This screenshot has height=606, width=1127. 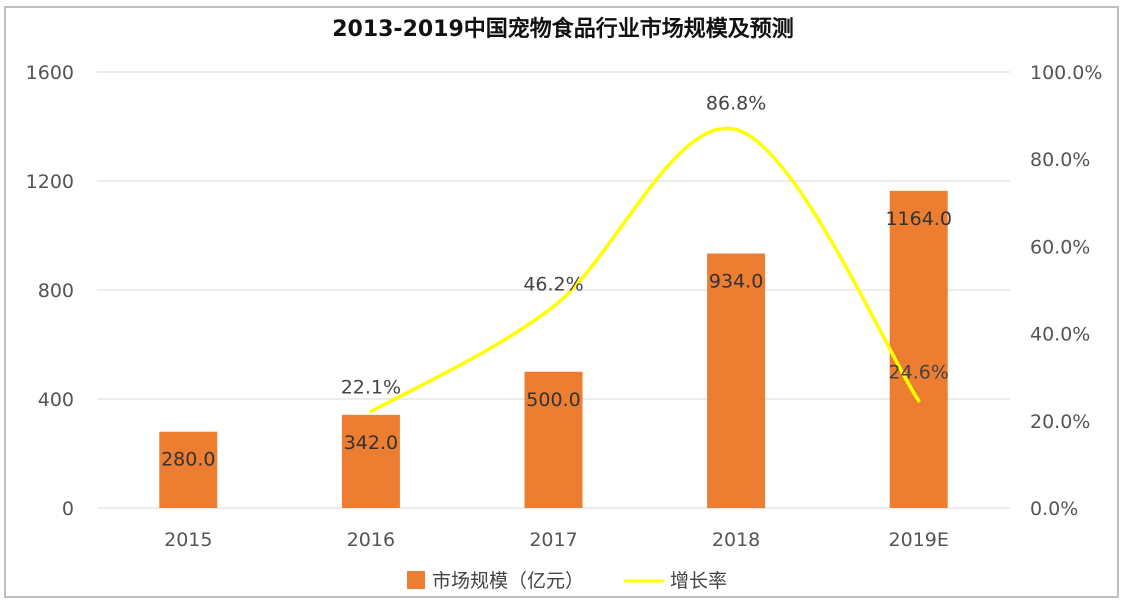 I want to click on x-tick-label: 2017, so click(x=553, y=540).